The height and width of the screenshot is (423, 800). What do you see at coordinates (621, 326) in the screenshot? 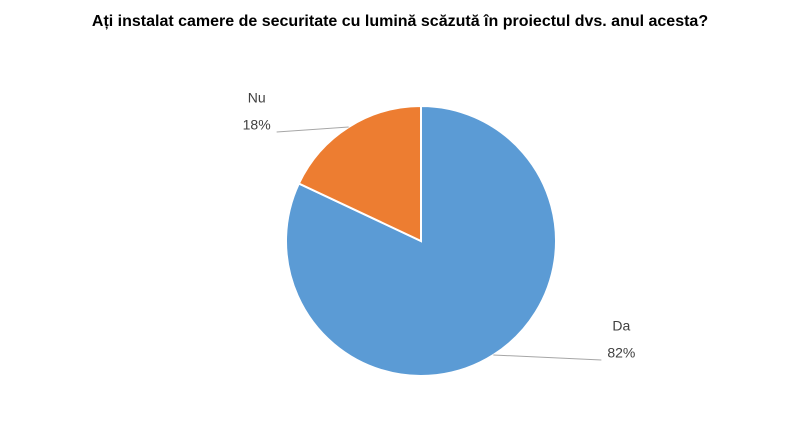
I see `category-label: Da` at bounding box center [621, 326].